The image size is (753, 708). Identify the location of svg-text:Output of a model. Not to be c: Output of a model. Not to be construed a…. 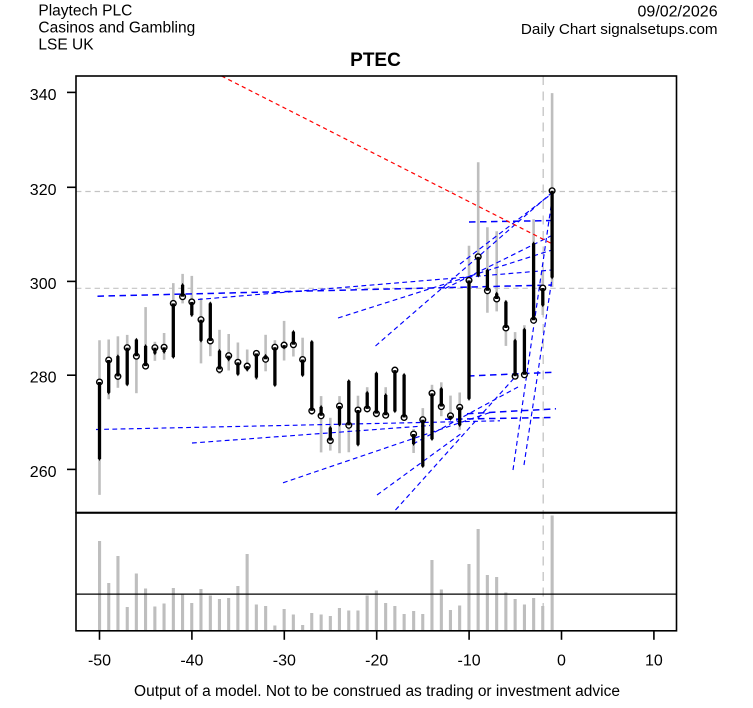
(377, 691).